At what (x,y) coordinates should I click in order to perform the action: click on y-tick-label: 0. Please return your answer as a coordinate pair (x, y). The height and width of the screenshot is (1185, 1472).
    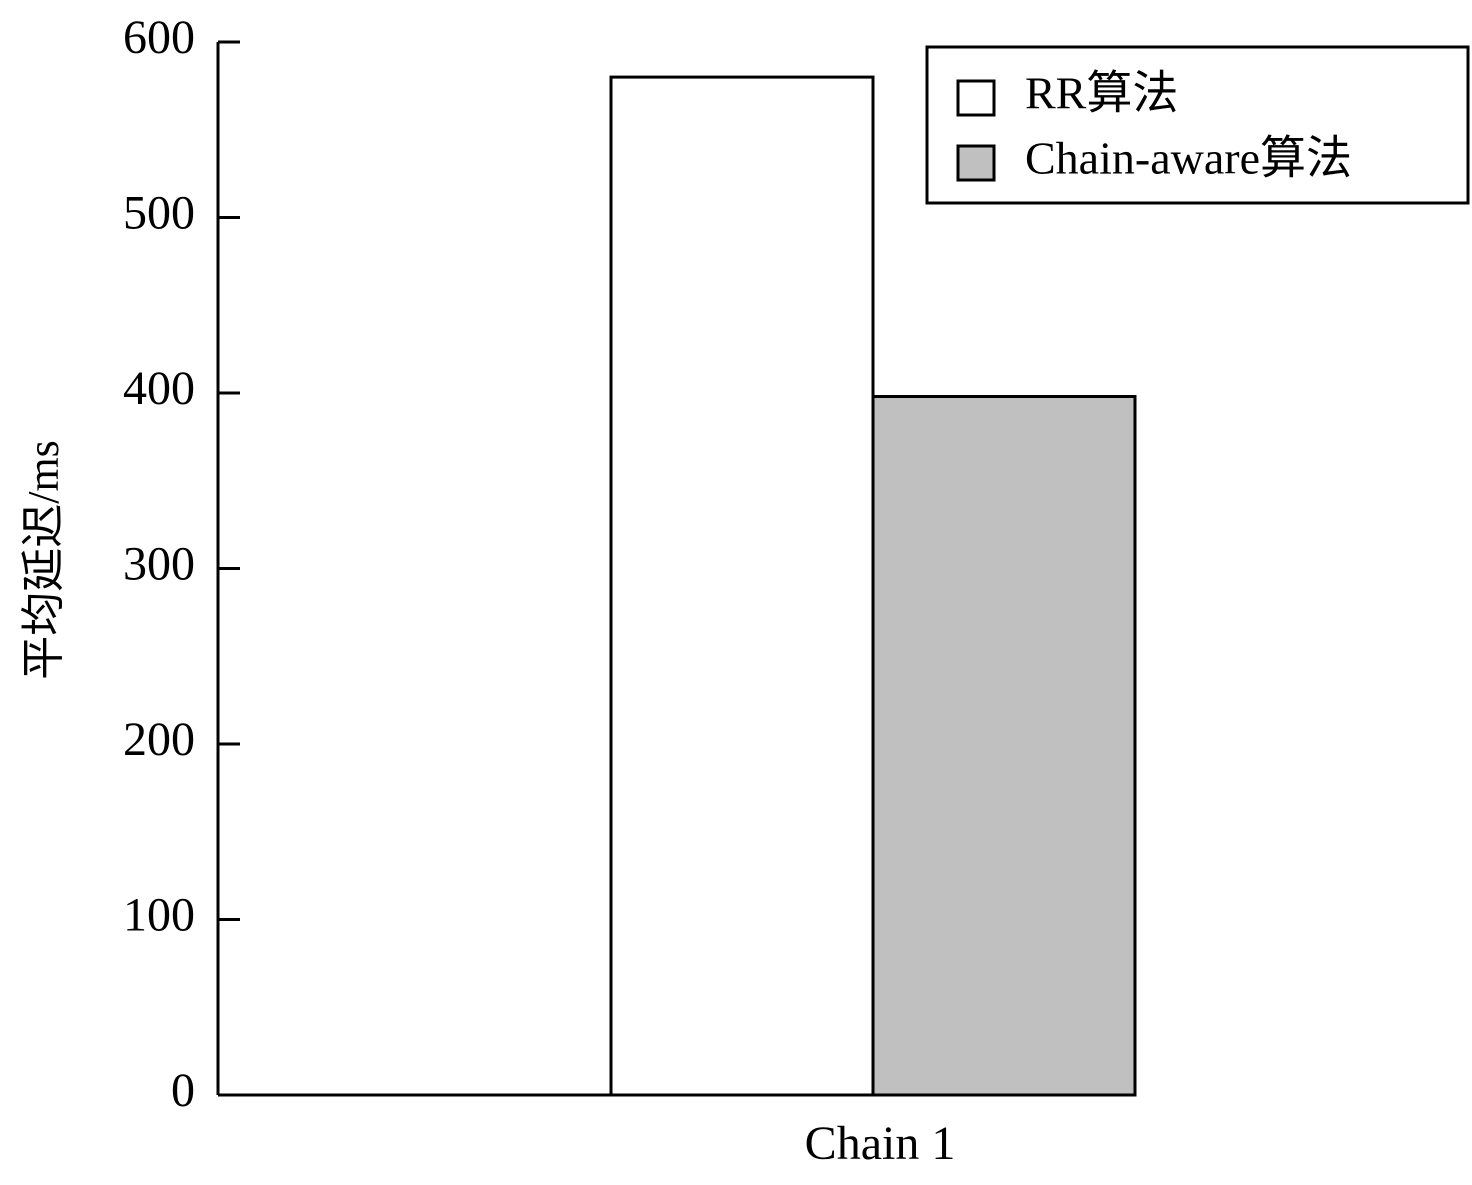
    Looking at the image, I should click on (183, 1090).